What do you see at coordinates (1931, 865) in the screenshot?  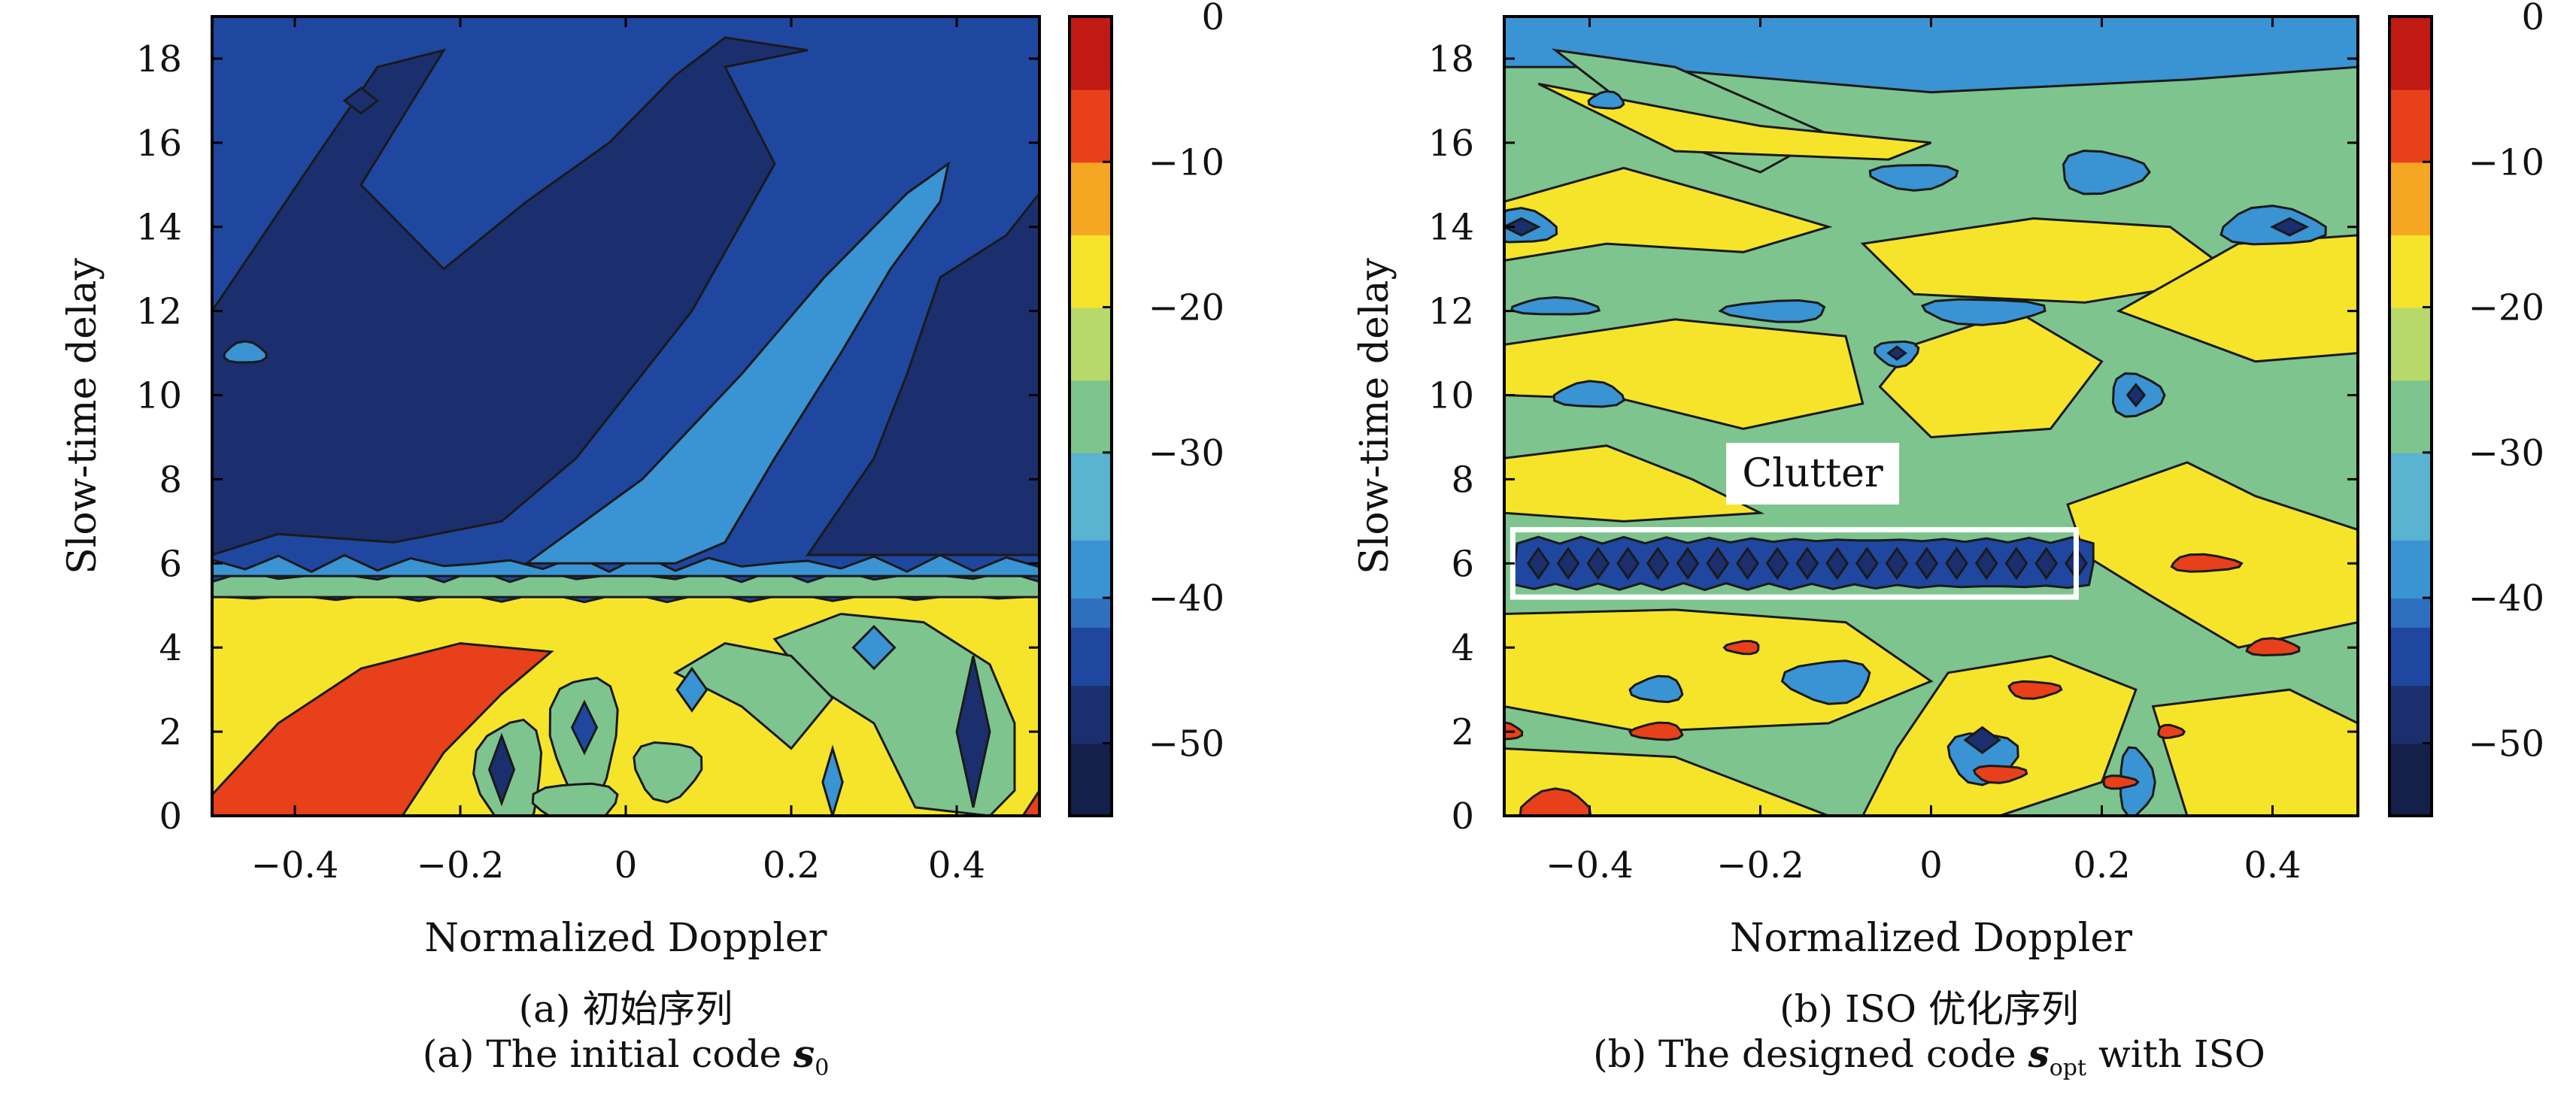 I see `x-tick-label: 0` at bounding box center [1931, 865].